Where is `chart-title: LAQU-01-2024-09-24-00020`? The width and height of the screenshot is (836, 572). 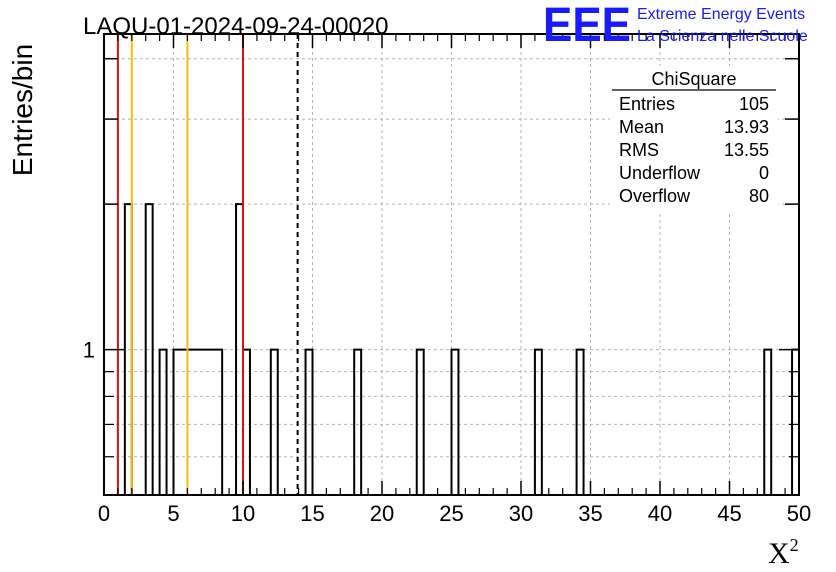
chart-title: LAQU-01-2024-09-24-00020 is located at coordinates (236, 26).